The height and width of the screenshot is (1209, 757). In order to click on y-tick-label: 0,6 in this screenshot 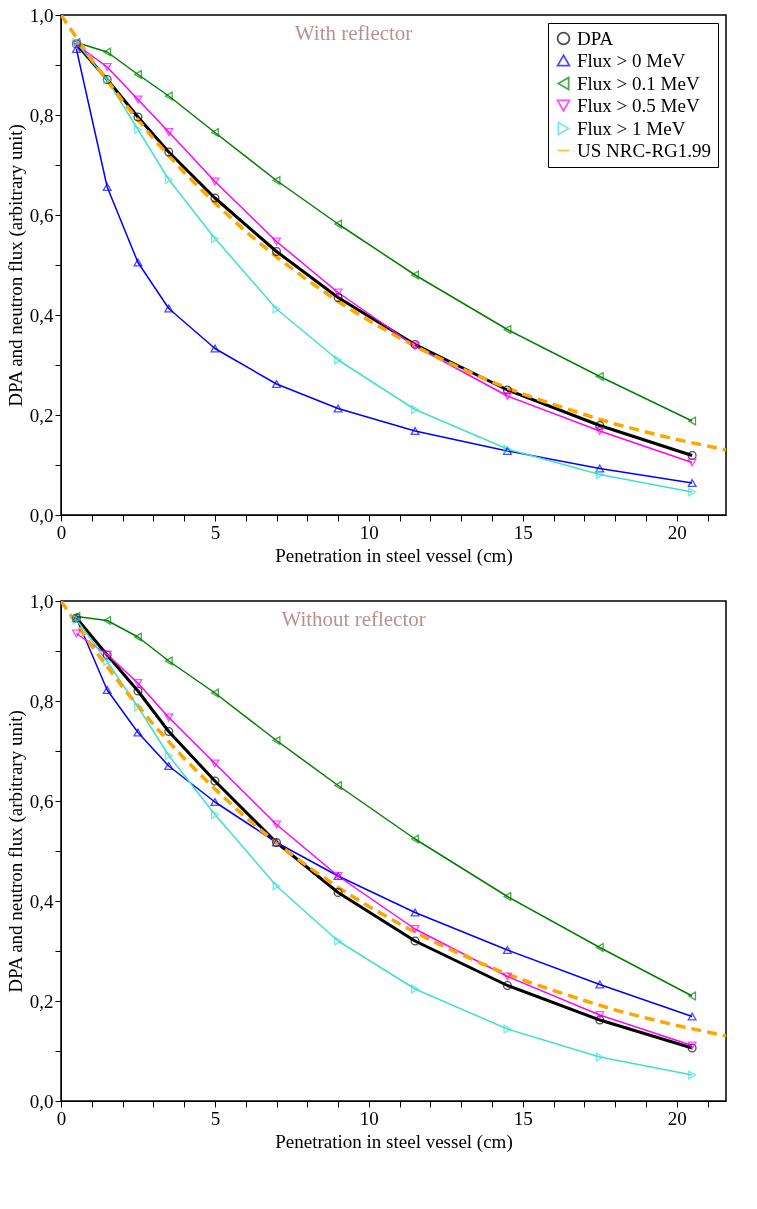, I will do `click(41, 801)`.